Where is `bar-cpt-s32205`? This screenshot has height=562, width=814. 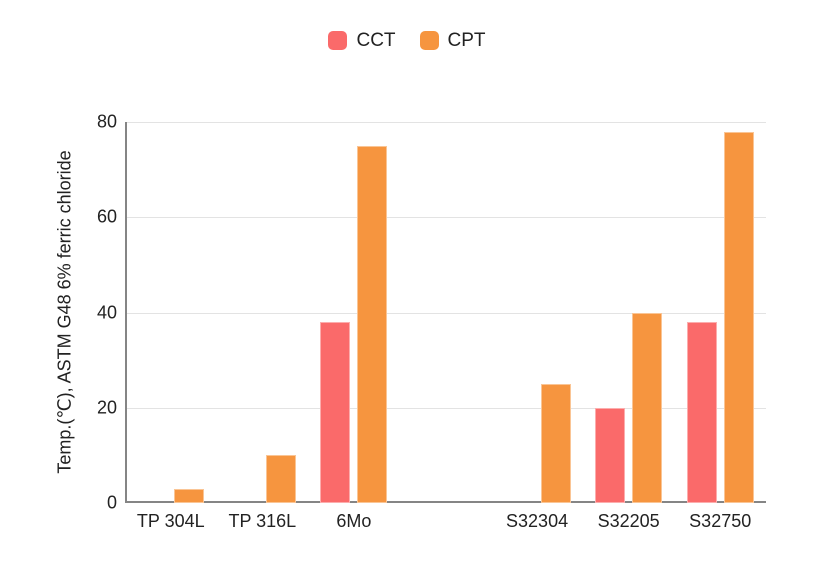
bar-cpt-s32205 is located at coordinates (647, 407).